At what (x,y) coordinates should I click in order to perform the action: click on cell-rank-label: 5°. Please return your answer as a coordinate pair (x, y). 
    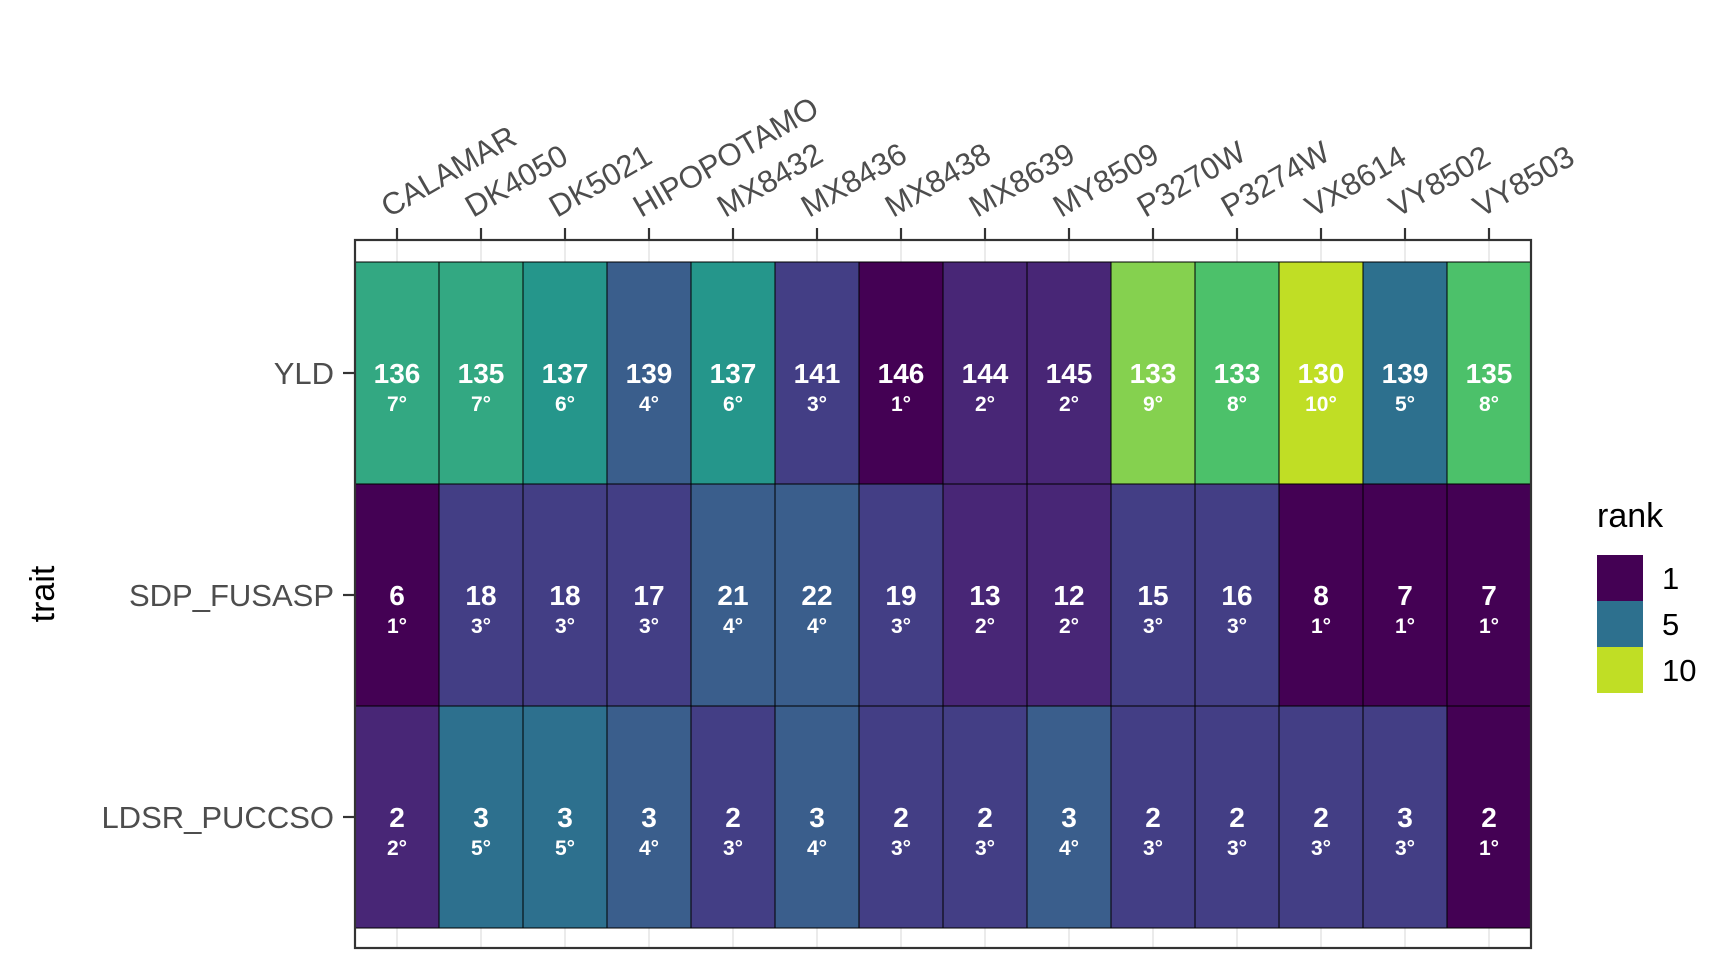
    Looking at the image, I should click on (565, 848).